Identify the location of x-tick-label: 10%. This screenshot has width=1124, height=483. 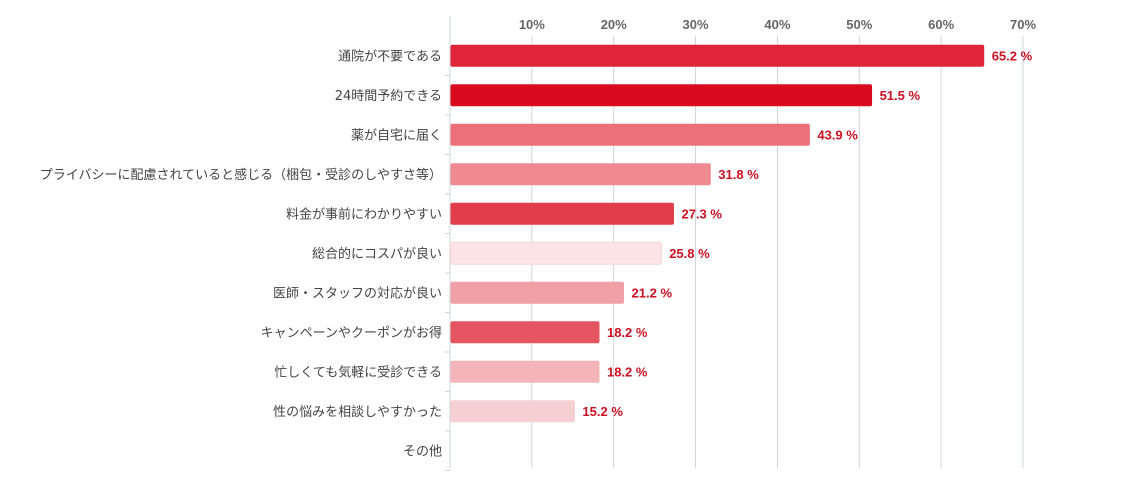
(532, 24).